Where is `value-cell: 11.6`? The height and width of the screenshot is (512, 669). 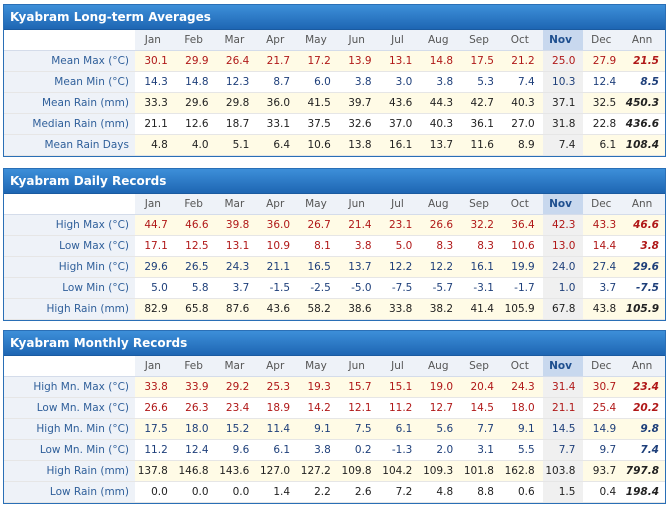
value-cell: 11.6 is located at coordinates (481, 145).